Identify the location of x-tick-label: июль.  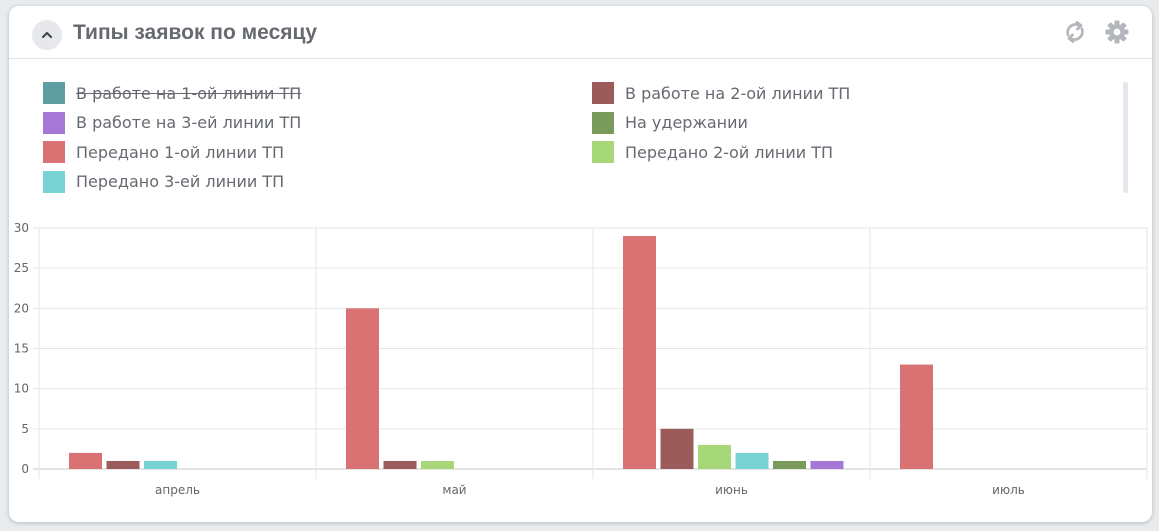
(1008, 490).